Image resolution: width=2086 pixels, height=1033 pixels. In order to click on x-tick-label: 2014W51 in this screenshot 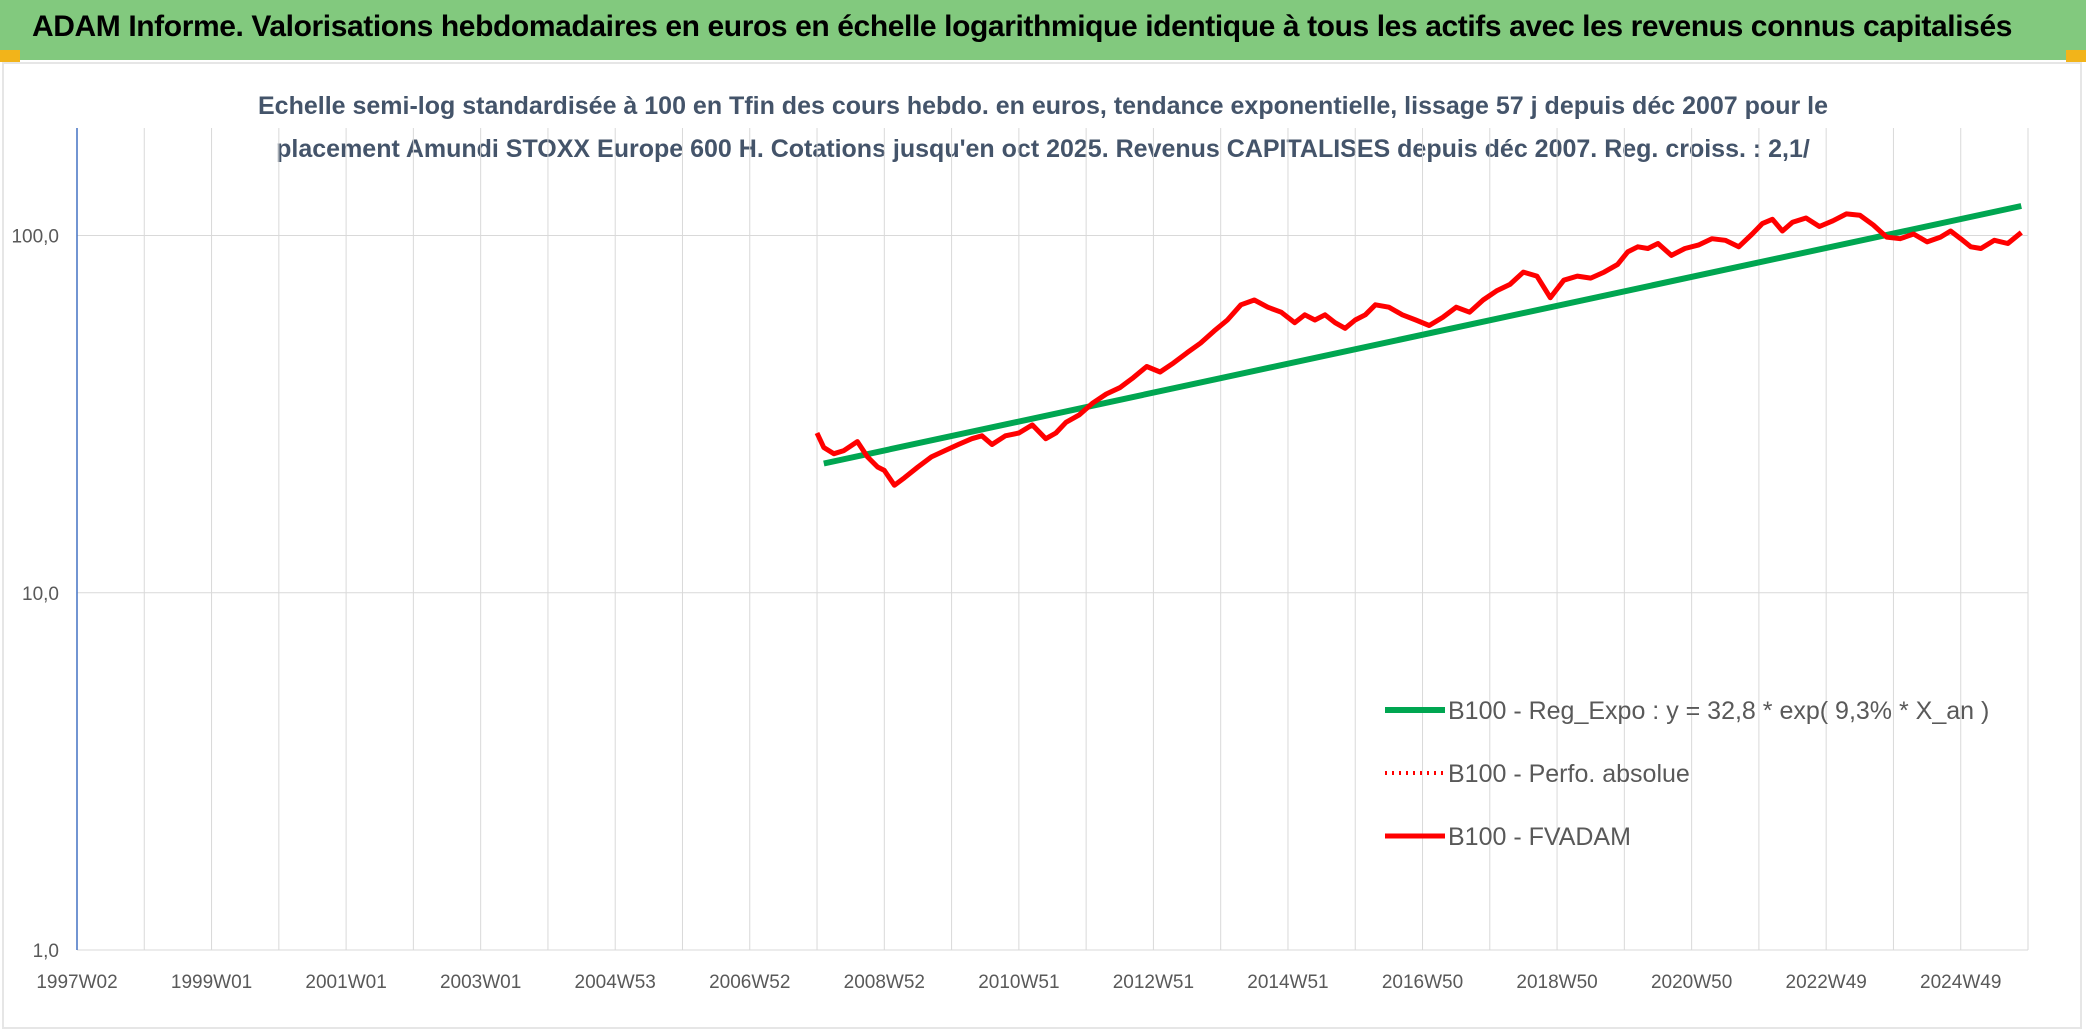, I will do `click(1287, 982)`.